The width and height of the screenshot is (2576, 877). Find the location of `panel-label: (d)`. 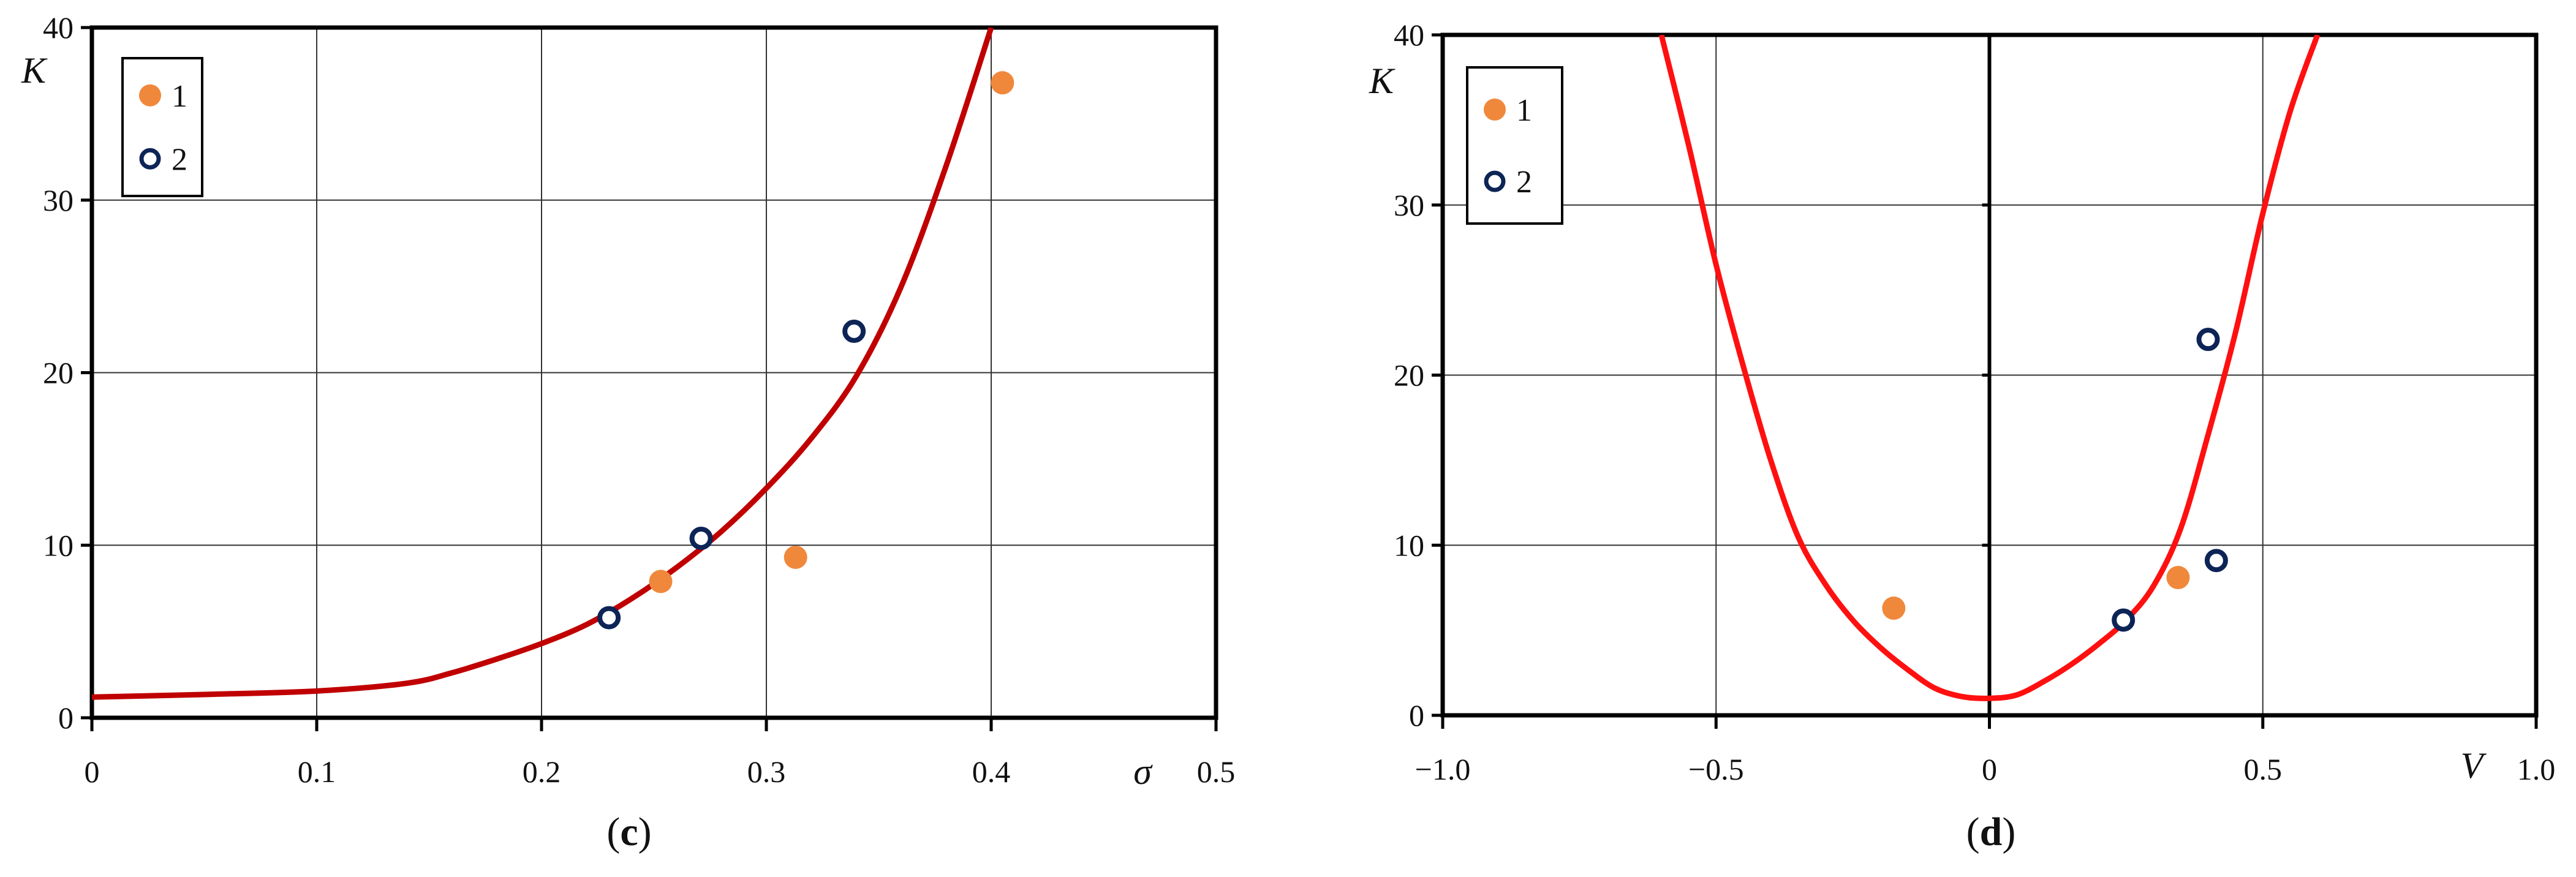

panel-label: (d) is located at coordinates (1991, 832).